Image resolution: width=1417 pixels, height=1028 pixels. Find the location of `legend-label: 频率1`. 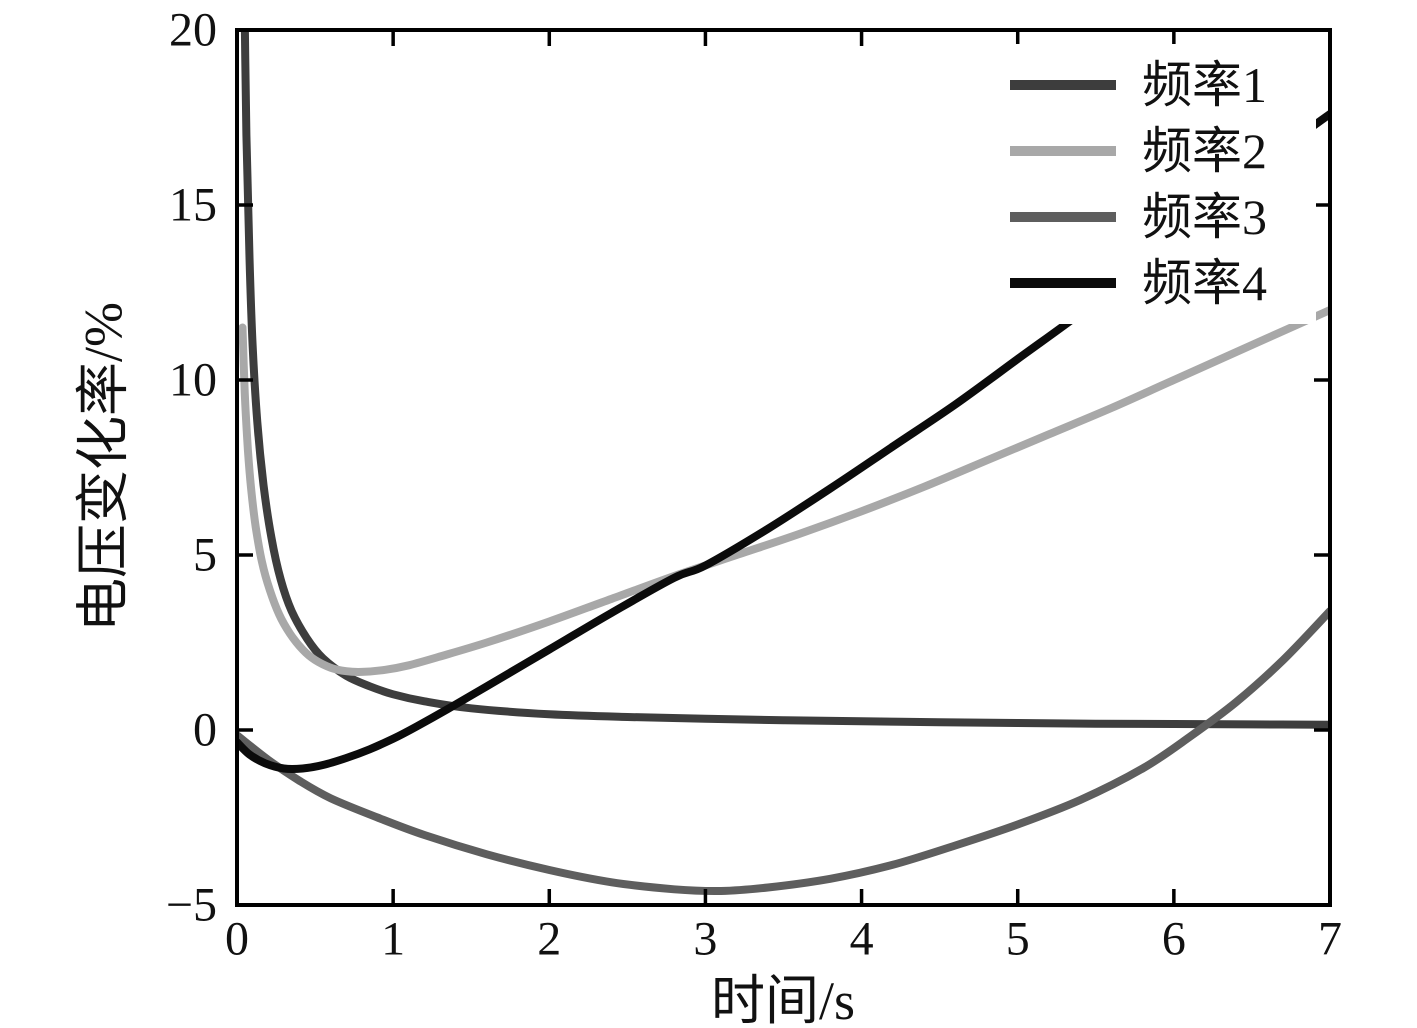

legend-label: 频率1 is located at coordinates (1204, 85).